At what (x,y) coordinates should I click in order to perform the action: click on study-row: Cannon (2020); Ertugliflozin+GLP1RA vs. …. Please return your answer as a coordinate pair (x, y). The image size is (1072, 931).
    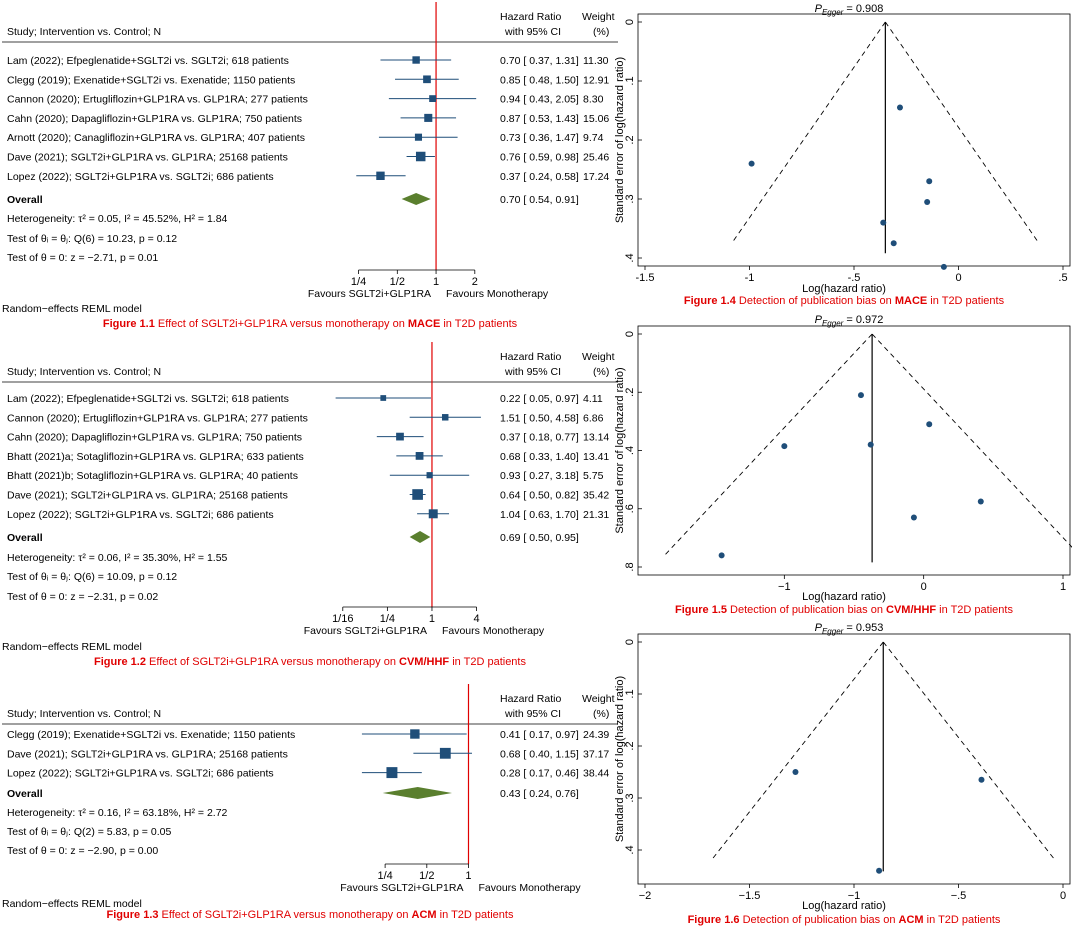
    Looking at the image, I should click on (305, 418).